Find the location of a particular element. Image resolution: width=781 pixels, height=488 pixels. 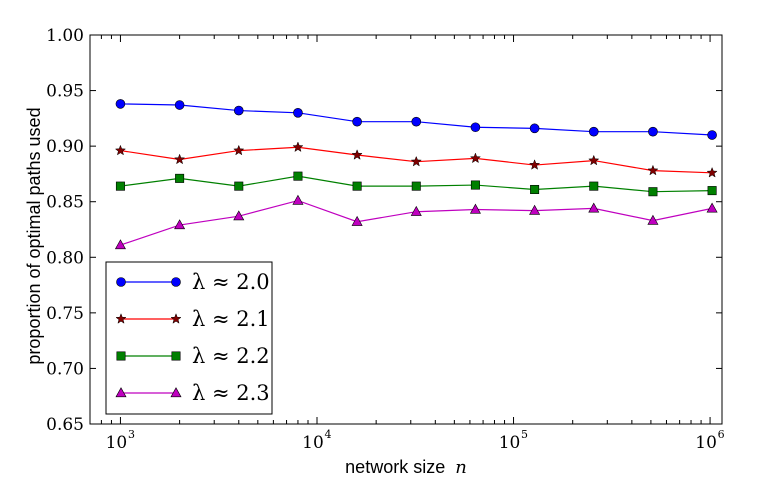

y-tick-label: 0.65 is located at coordinates (65, 425).